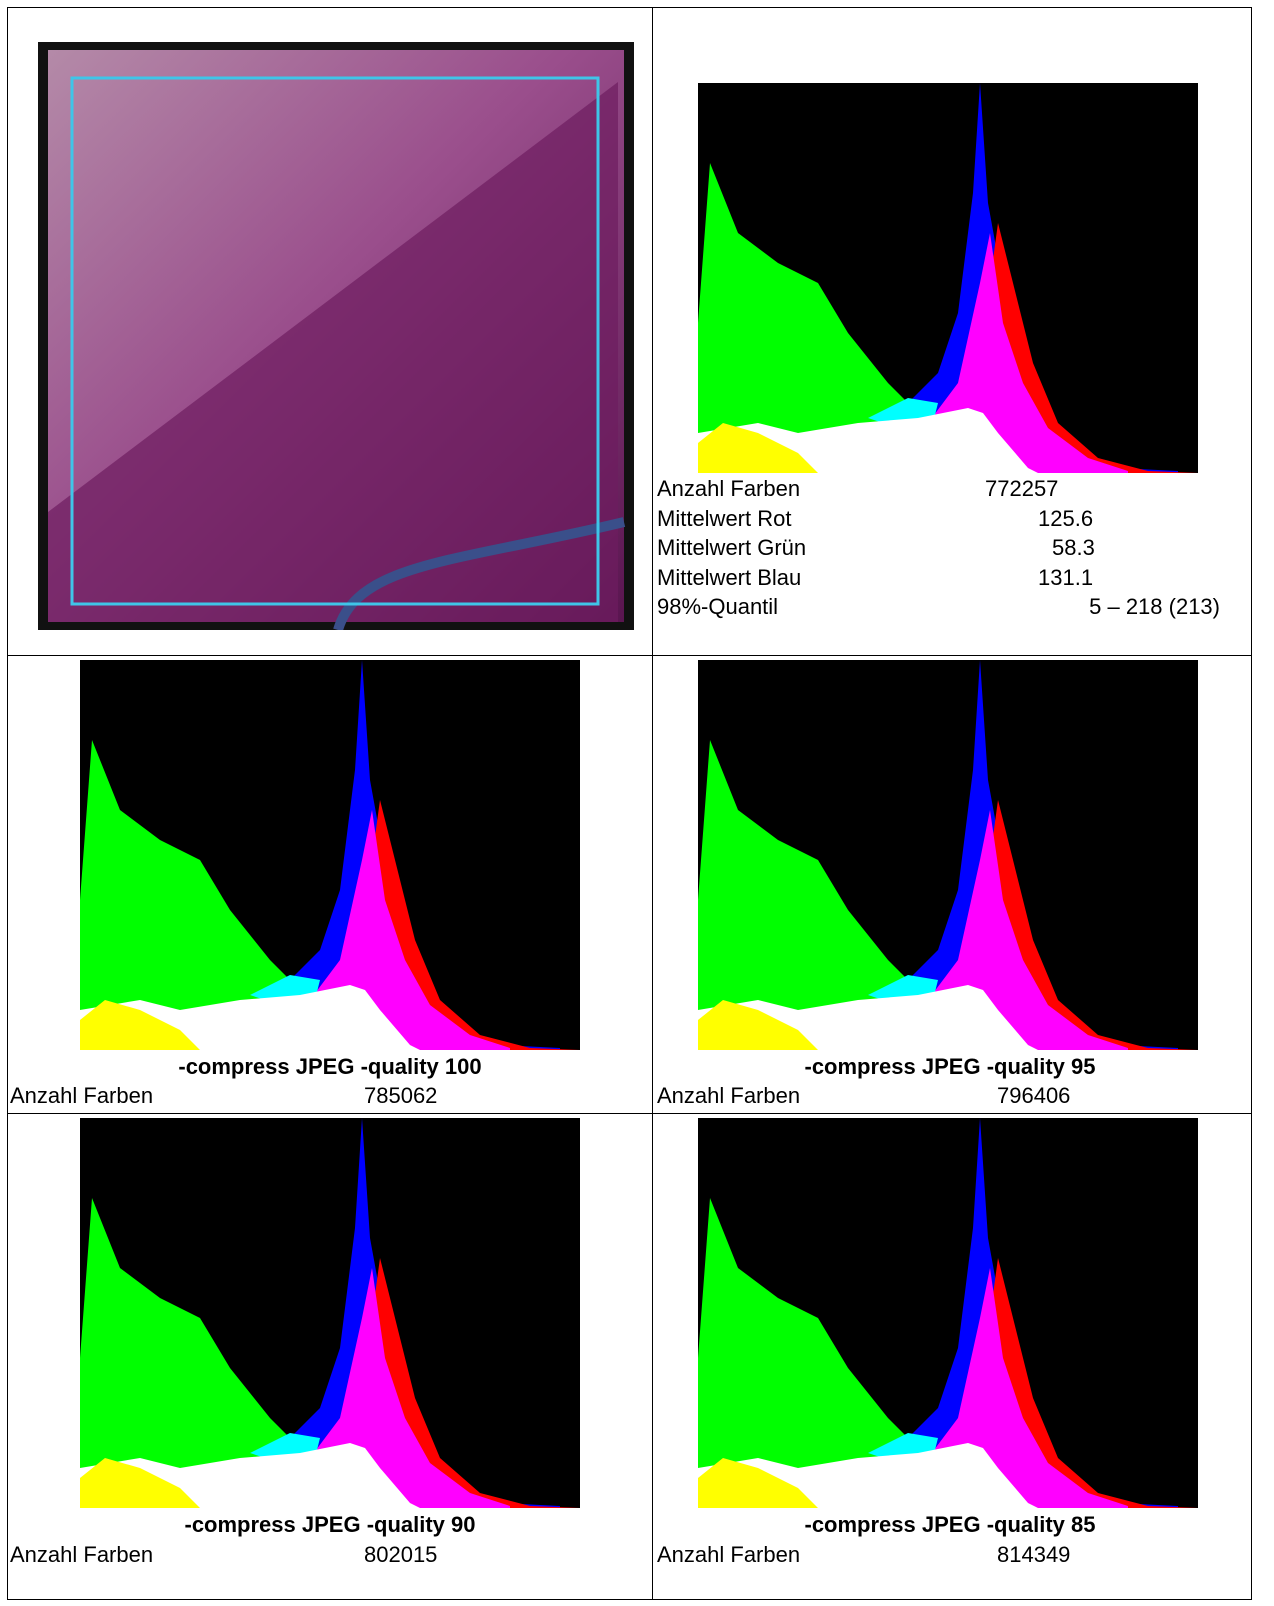 The width and height of the screenshot is (1274, 1606). Describe the element at coordinates (950, 1066) in the screenshot. I see `caption: -compress JPEG -quality 95` at that location.